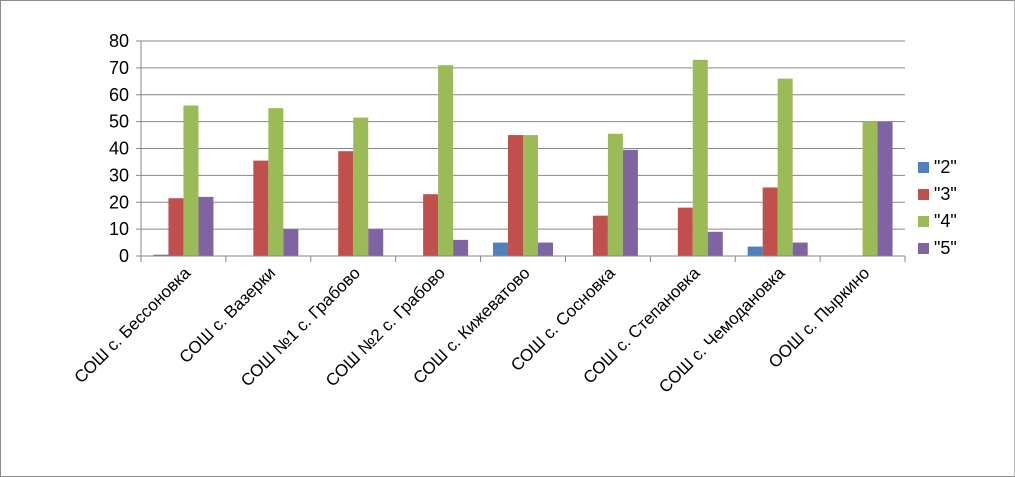  Describe the element at coordinates (133, 325) in the screenshot. I see `x-category-label: СОШ с. Бессоновка` at that location.